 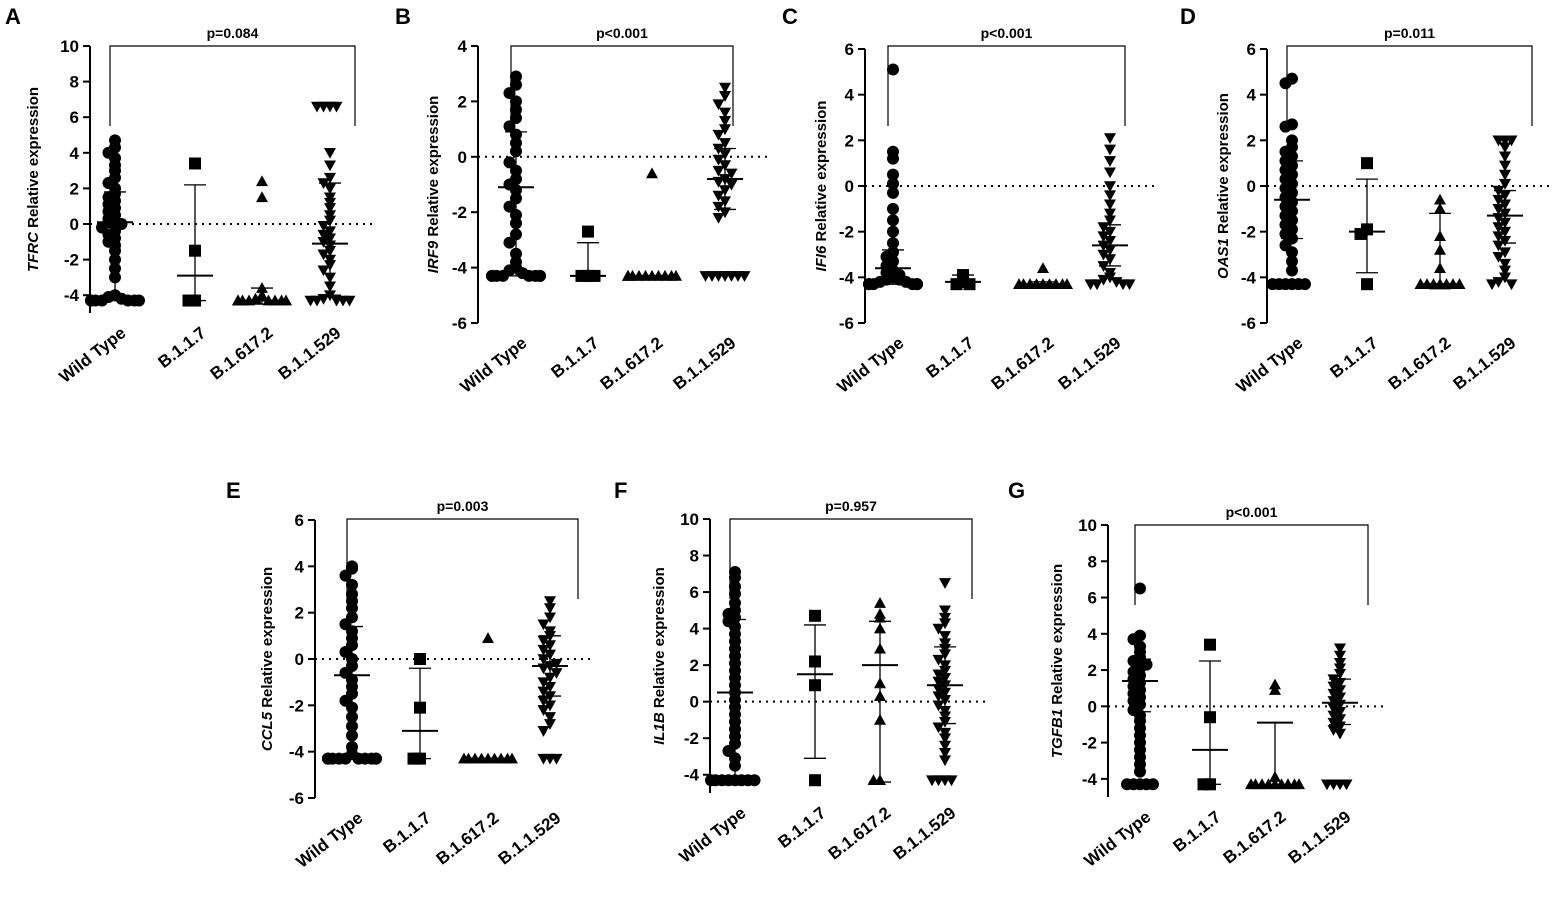 I want to click on y-axis-label-suffix: Relative expression, so click(x=821, y=173).